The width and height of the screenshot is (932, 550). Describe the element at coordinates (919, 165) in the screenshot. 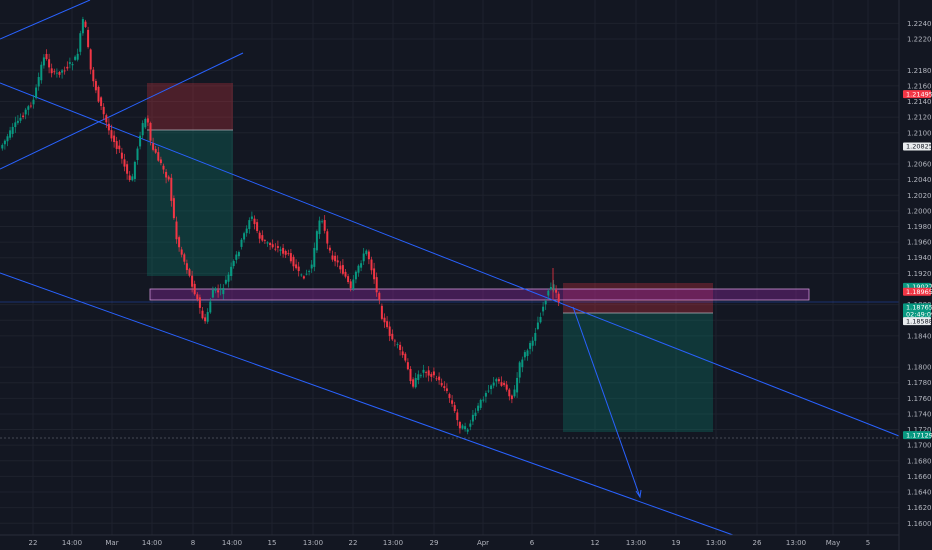

I see `y-tick-label: 1.20600` at that location.